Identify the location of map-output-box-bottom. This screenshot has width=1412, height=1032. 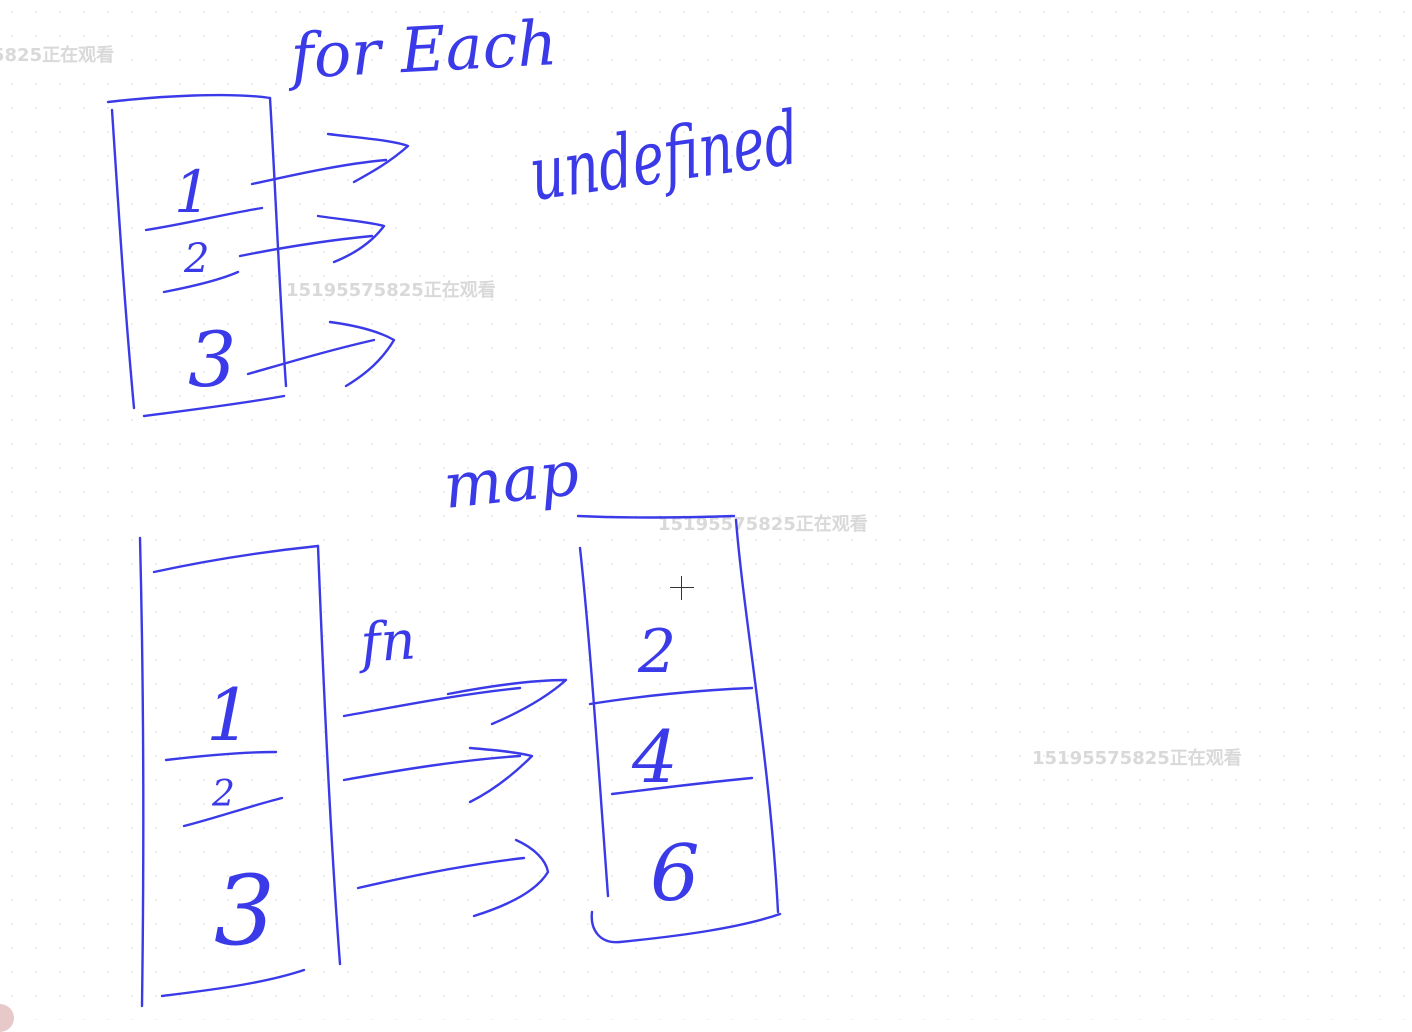
(686, 927).